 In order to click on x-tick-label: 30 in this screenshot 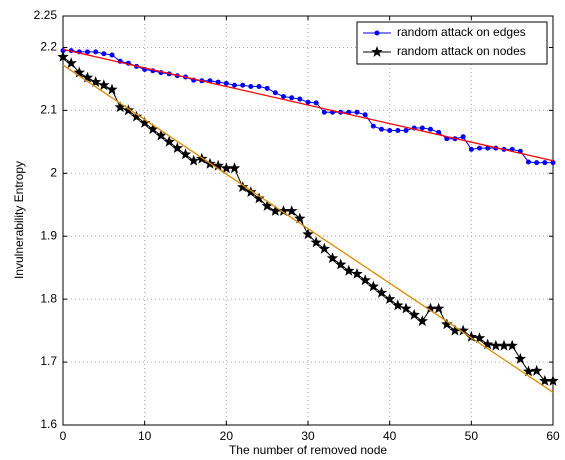, I will do `click(308, 436)`.